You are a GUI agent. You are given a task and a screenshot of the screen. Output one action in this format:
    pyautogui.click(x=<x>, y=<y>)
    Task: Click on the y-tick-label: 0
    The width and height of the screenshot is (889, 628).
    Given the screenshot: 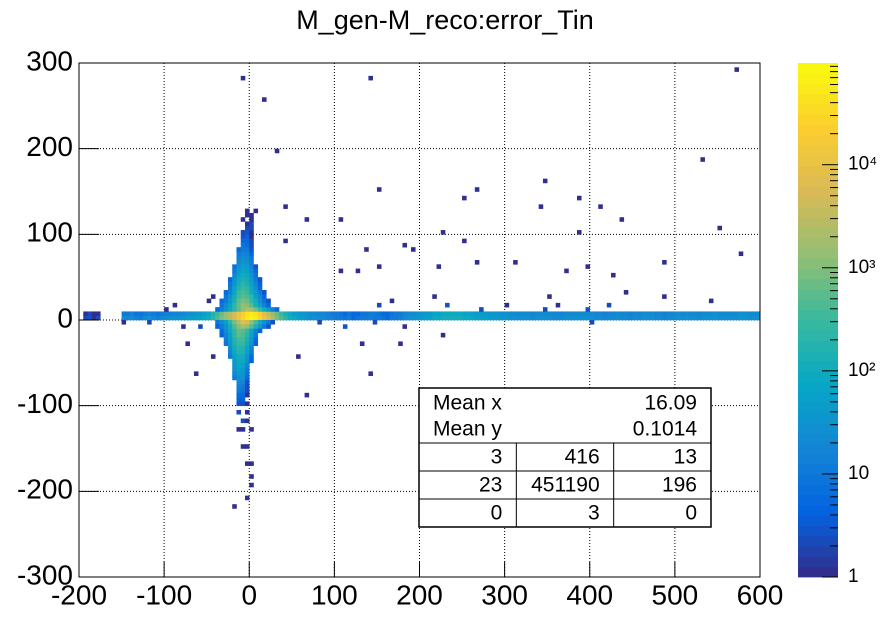 What is the action you would take?
    pyautogui.click(x=65, y=317)
    